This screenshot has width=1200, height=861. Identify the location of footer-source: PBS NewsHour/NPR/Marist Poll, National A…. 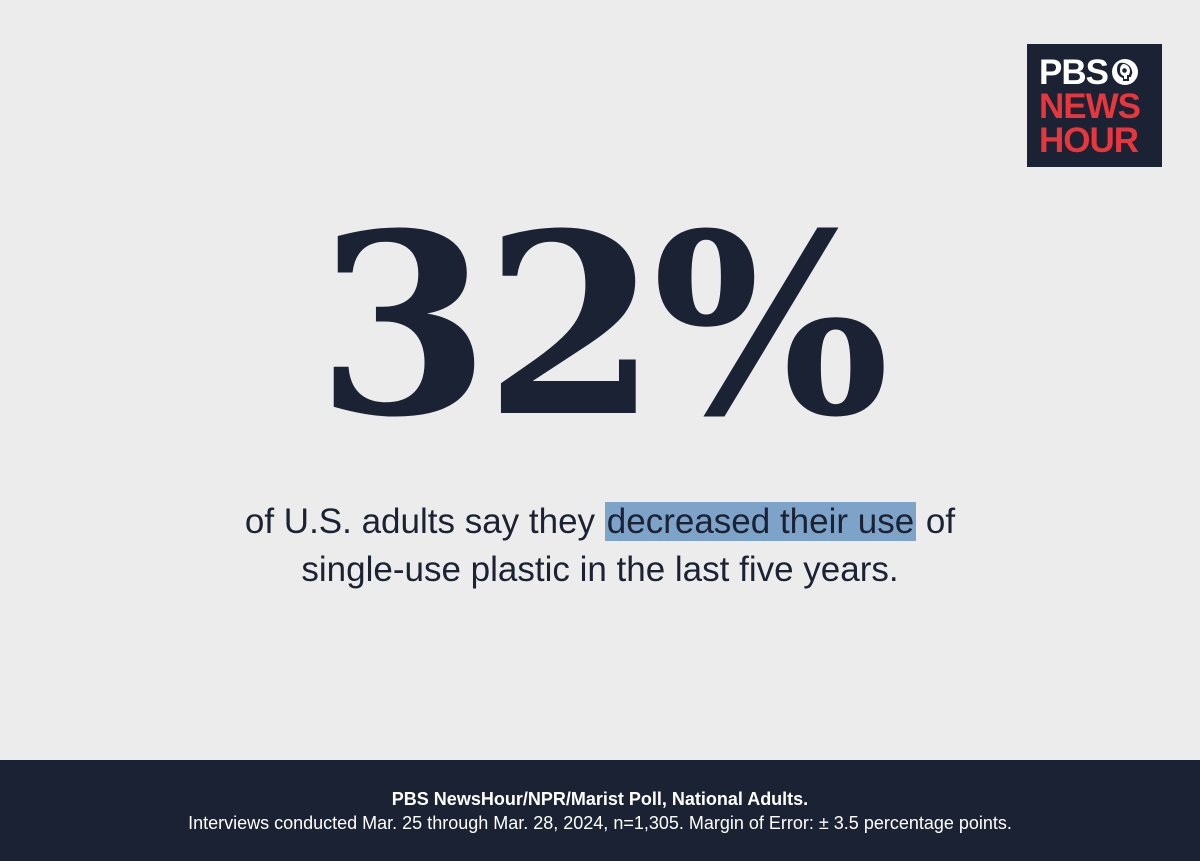
(600, 799).